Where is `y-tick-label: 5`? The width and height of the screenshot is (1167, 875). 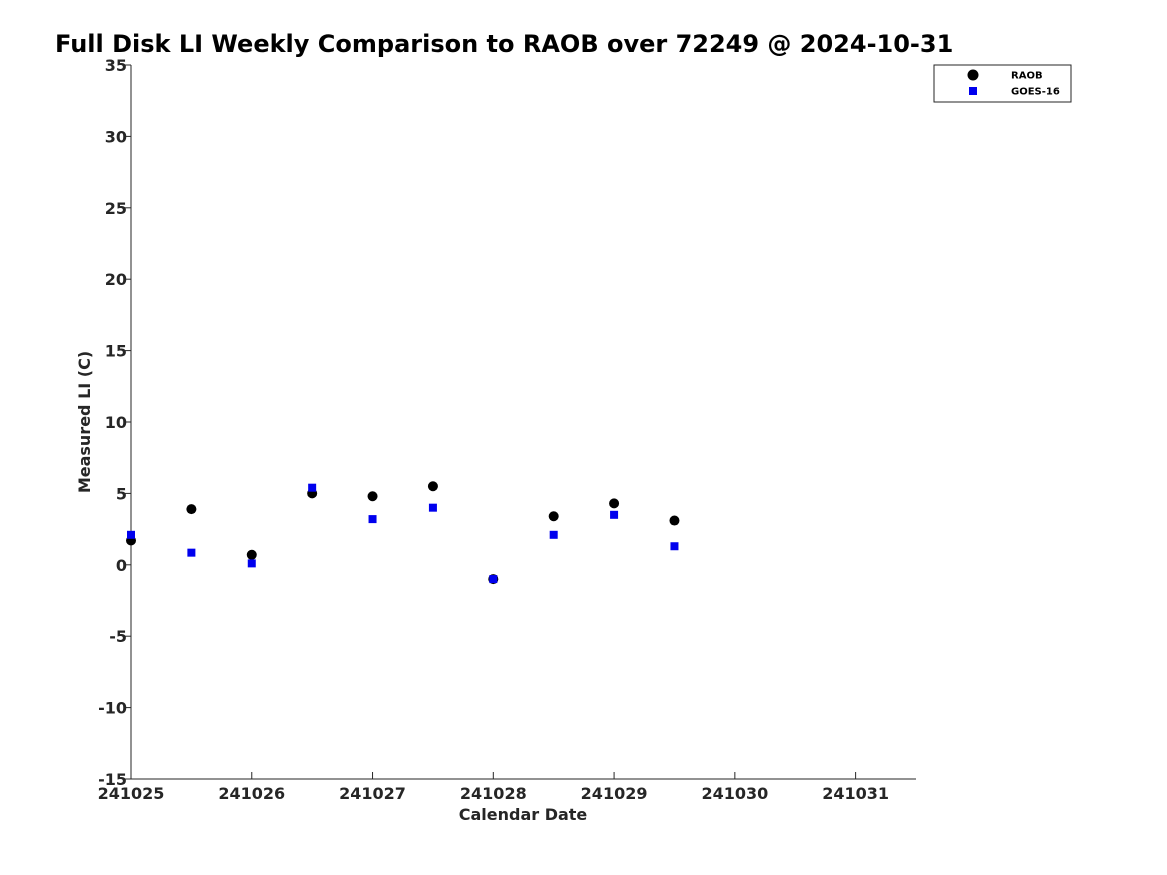 y-tick-label: 5 is located at coordinates (121, 493).